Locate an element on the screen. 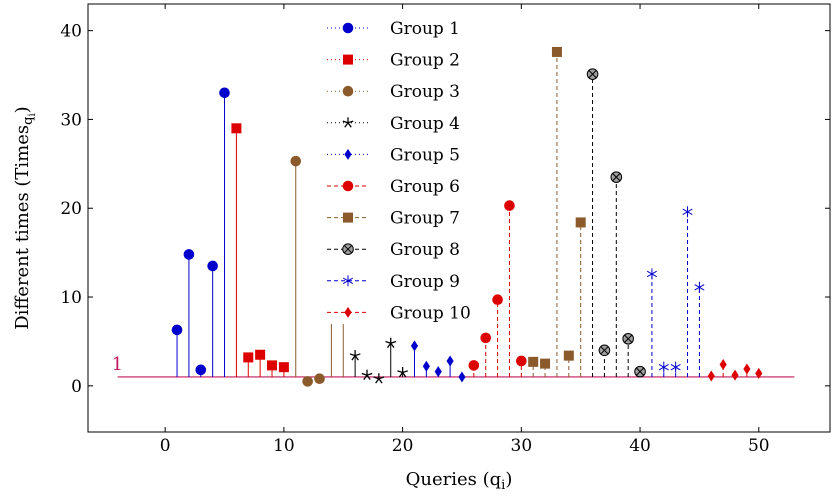 The height and width of the screenshot is (497, 834). legend-item: Group 10 is located at coordinates (399, 313).